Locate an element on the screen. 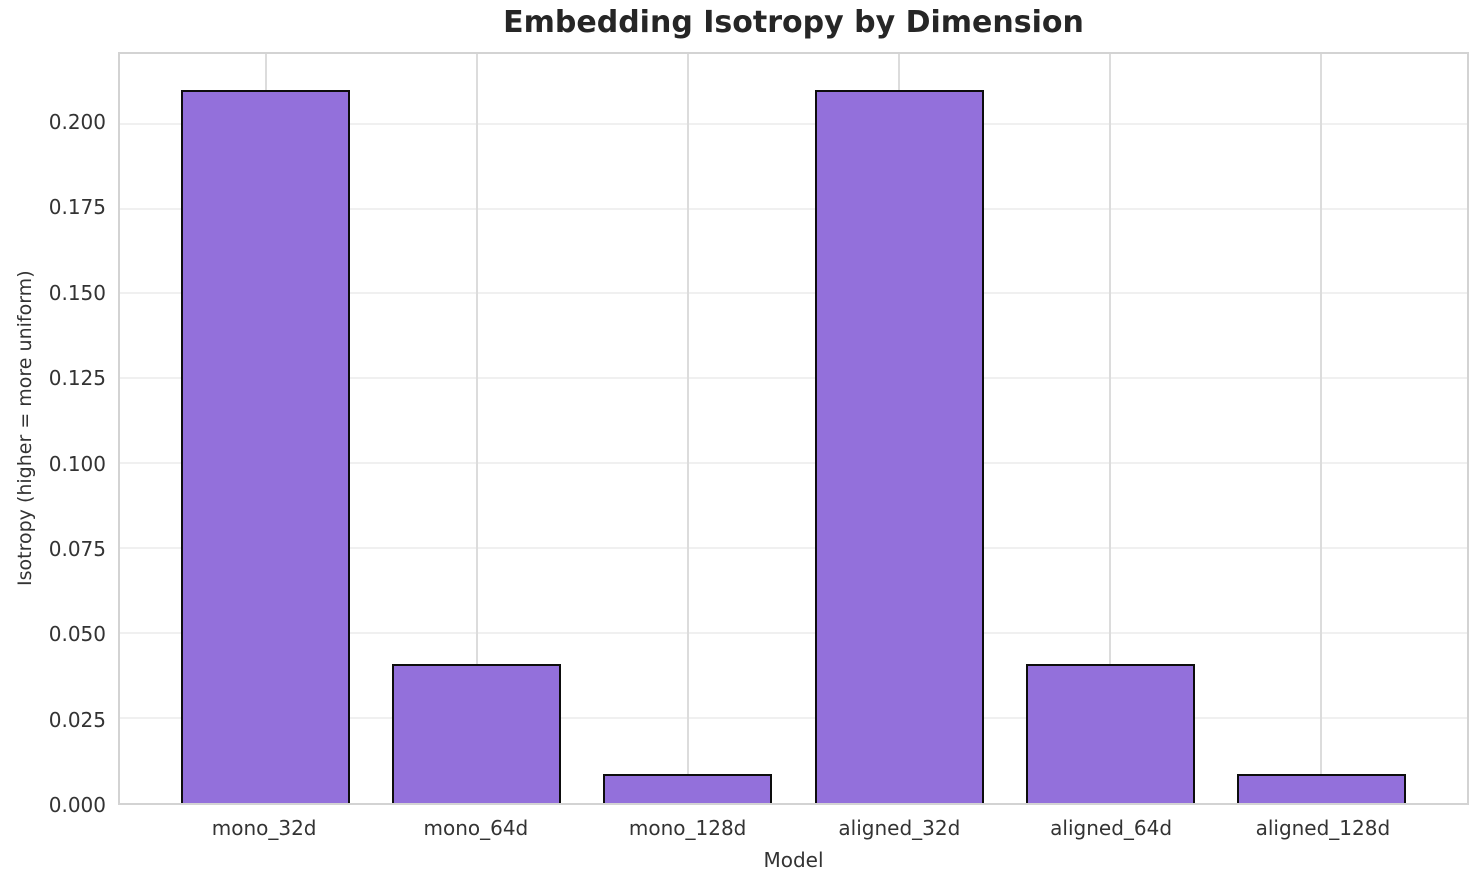  y-tick-label: 0.175 is located at coordinates (77, 207).